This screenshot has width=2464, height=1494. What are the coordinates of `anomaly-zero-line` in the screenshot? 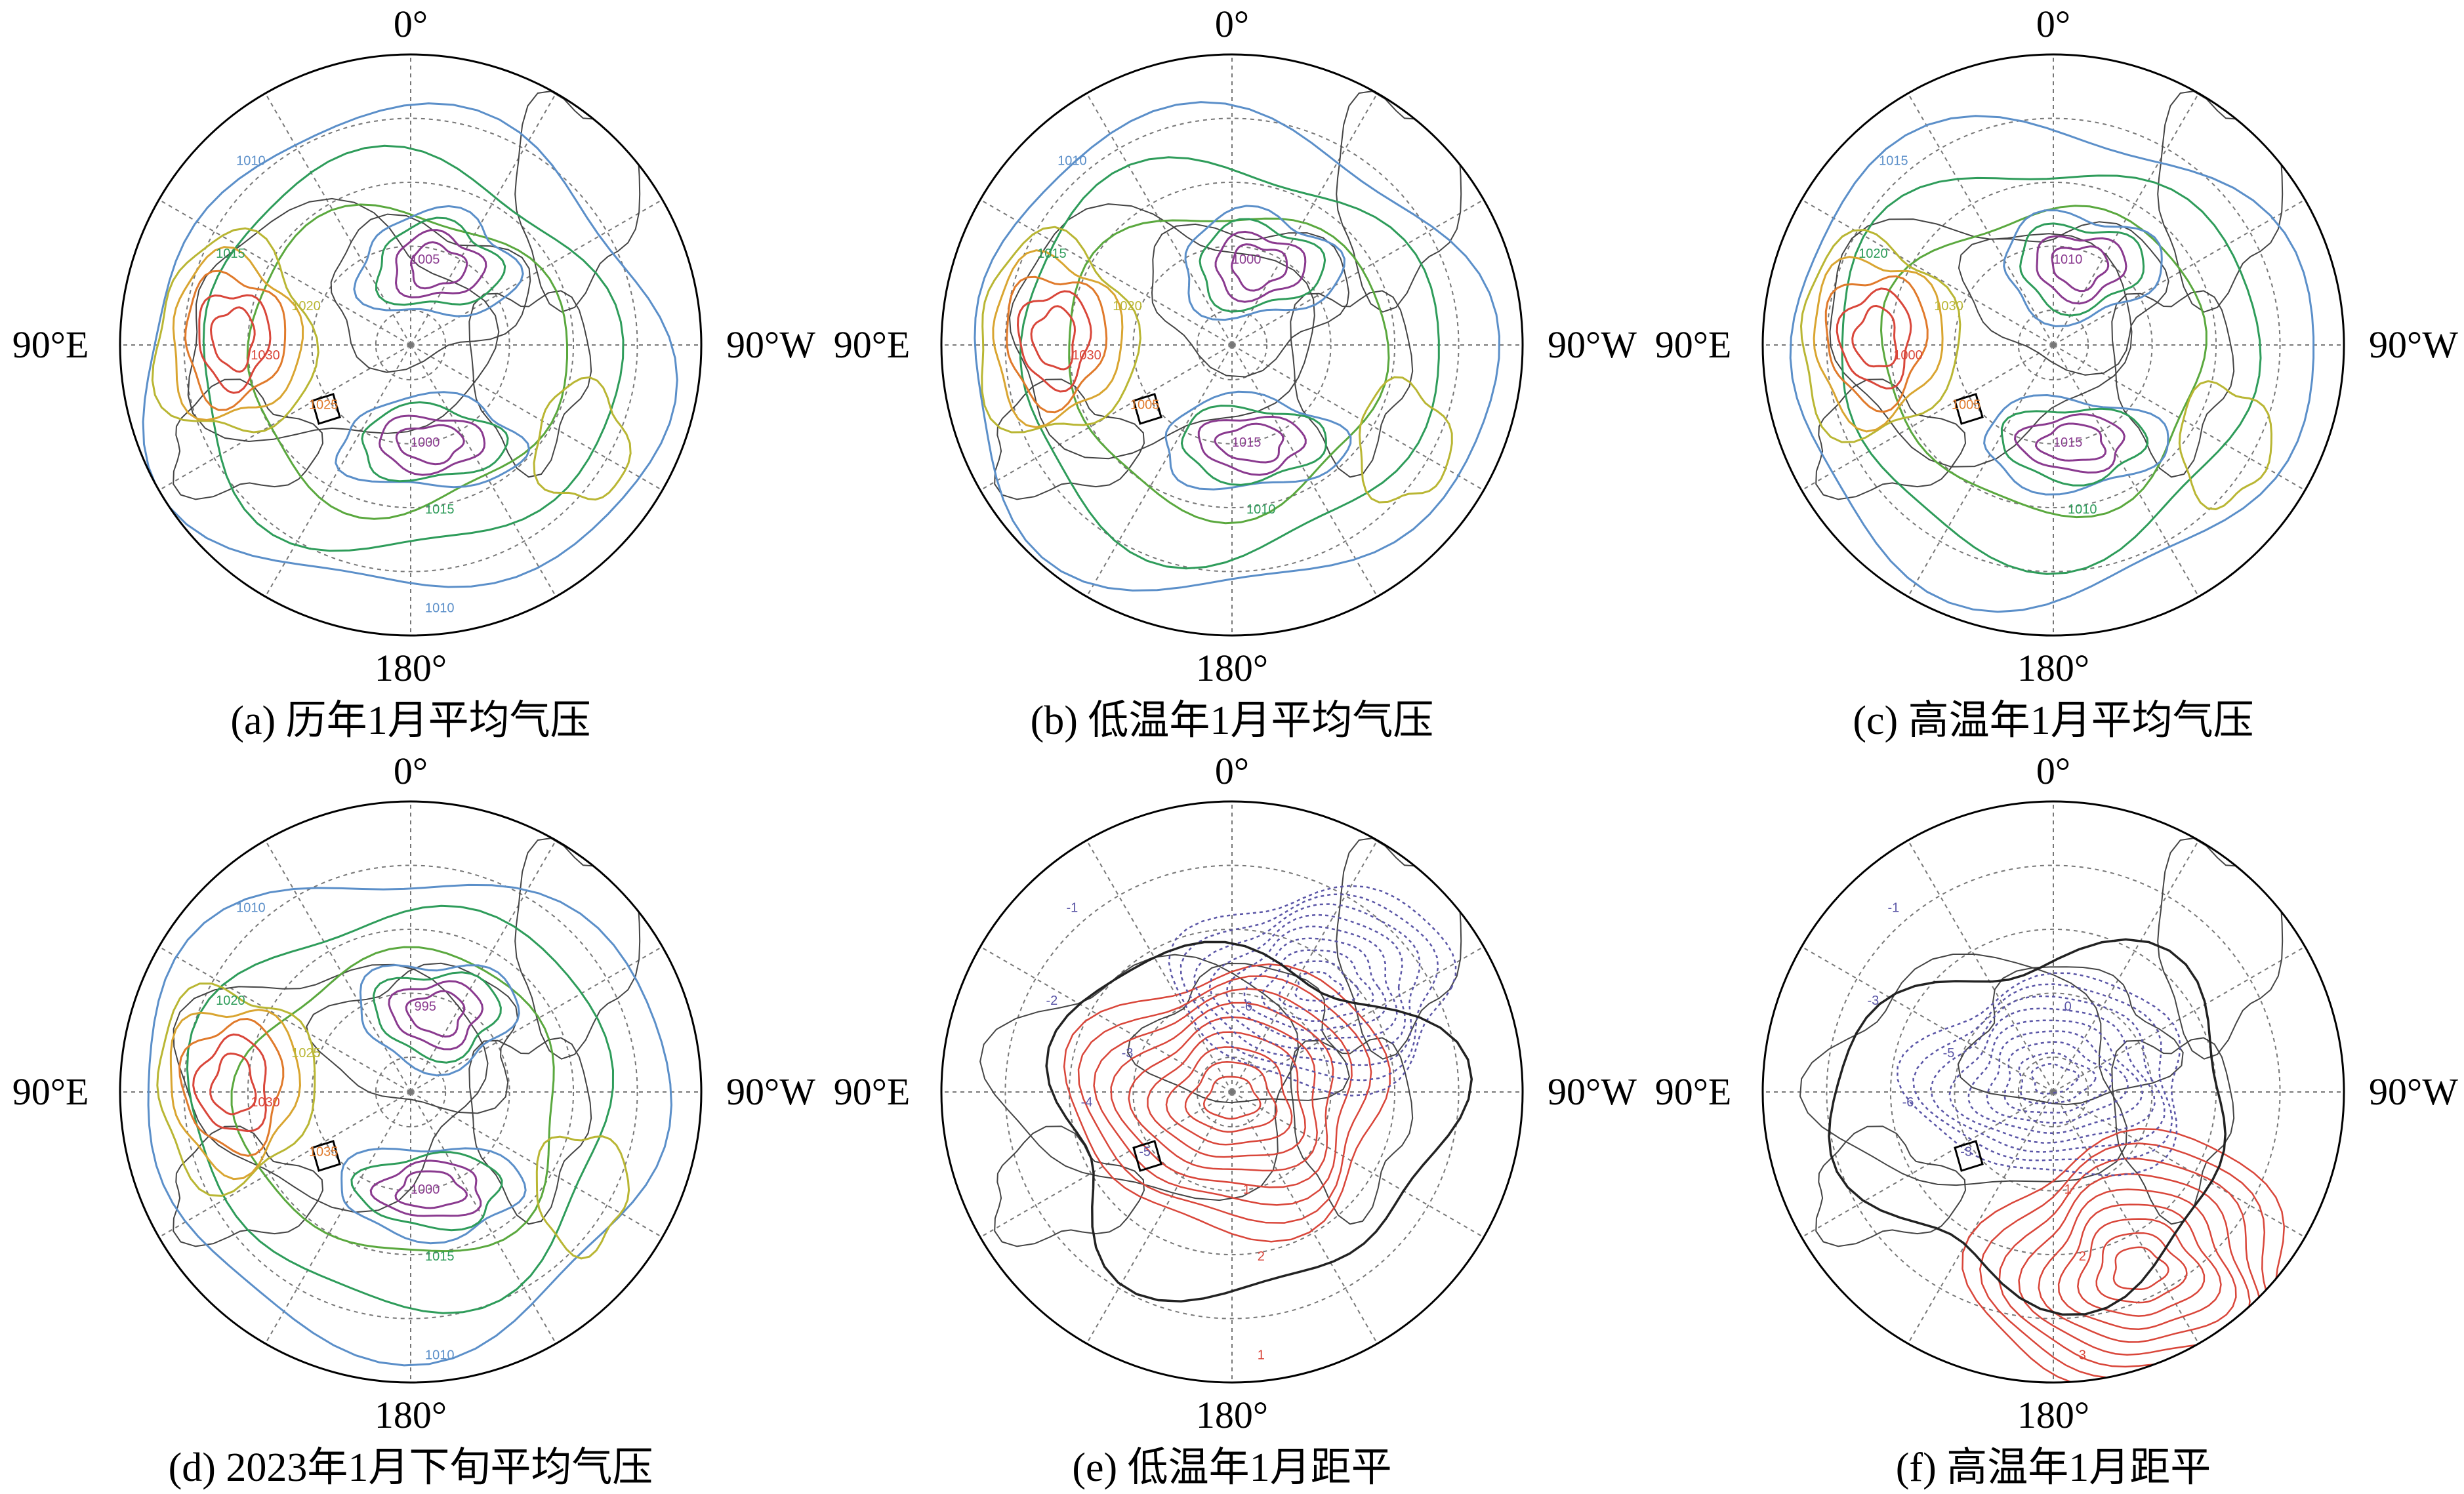 It's located at (1259, 1121).